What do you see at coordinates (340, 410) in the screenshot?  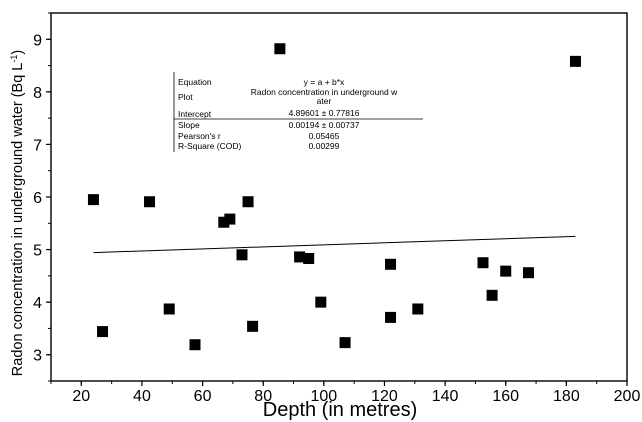 I see `x-axis-title: Depth (in metres)` at bounding box center [340, 410].